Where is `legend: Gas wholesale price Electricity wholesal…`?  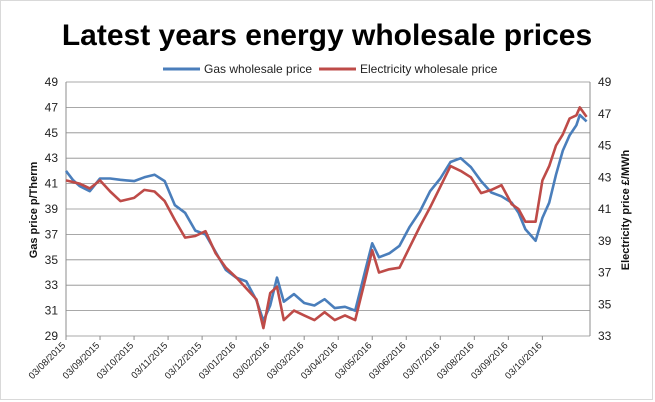
legend: Gas wholesale price Electricity wholesal… is located at coordinates (330, 69).